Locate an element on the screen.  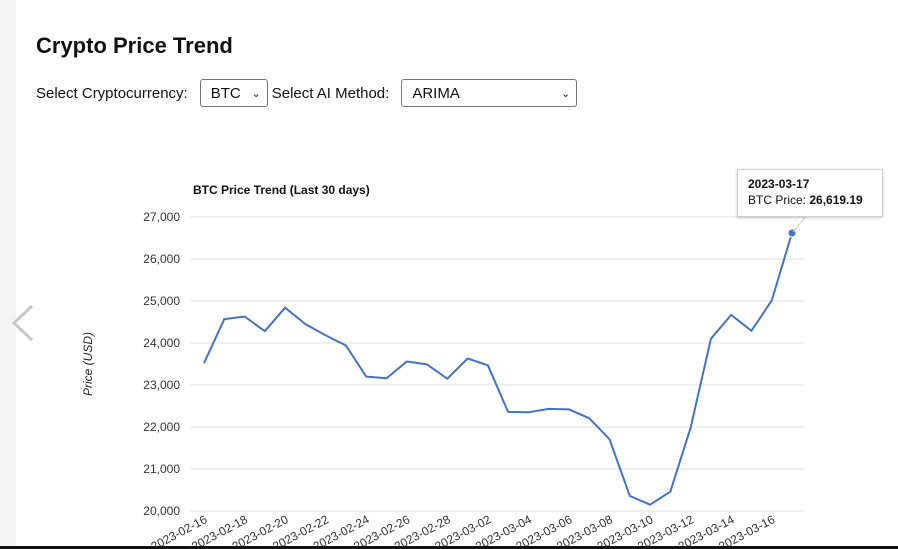
crypto-select-value: BTC is located at coordinates (225, 93).